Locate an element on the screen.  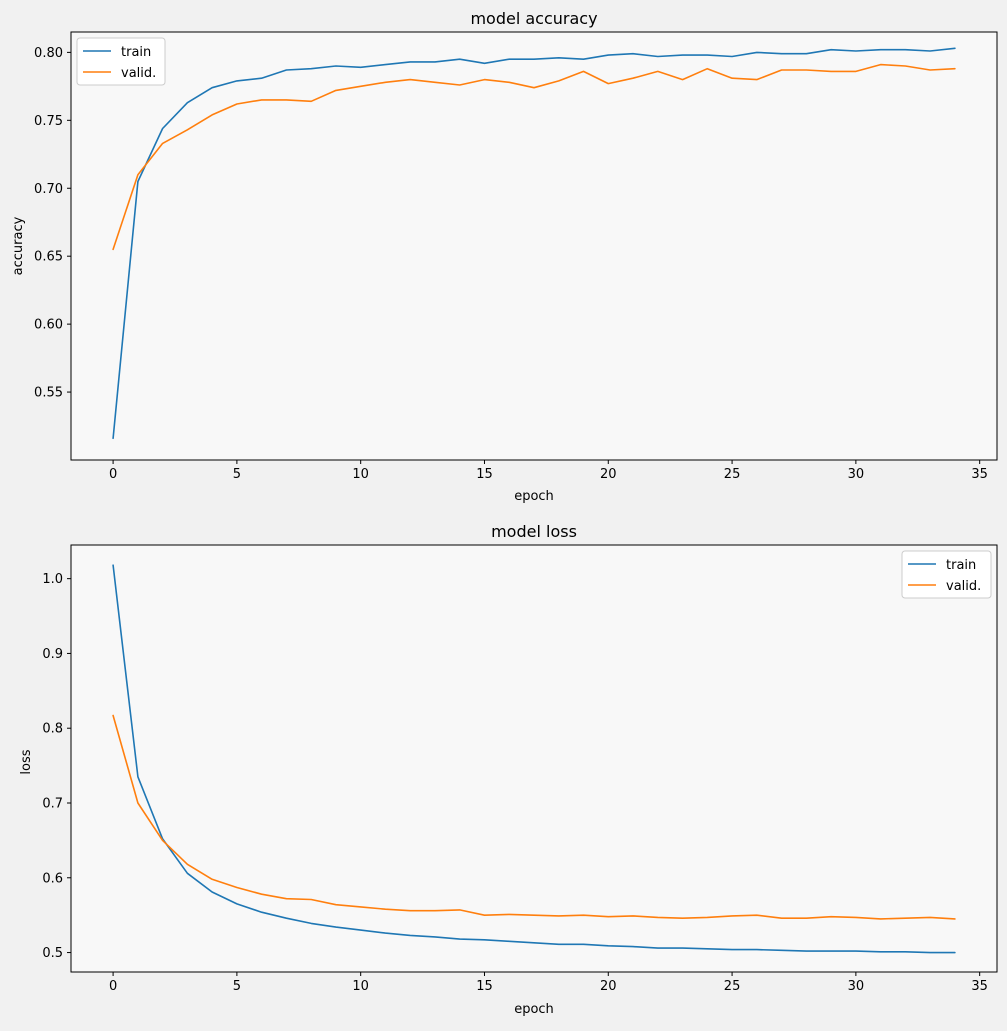
loss-legend-box is located at coordinates (946, 574).